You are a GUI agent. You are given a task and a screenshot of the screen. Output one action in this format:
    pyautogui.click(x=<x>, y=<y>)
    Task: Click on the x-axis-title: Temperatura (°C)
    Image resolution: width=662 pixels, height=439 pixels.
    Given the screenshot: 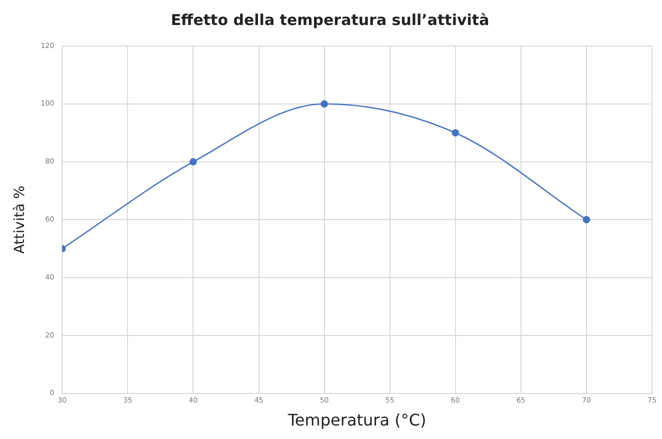 What is the action you would take?
    pyautogui.click(x=356, y=420)
    